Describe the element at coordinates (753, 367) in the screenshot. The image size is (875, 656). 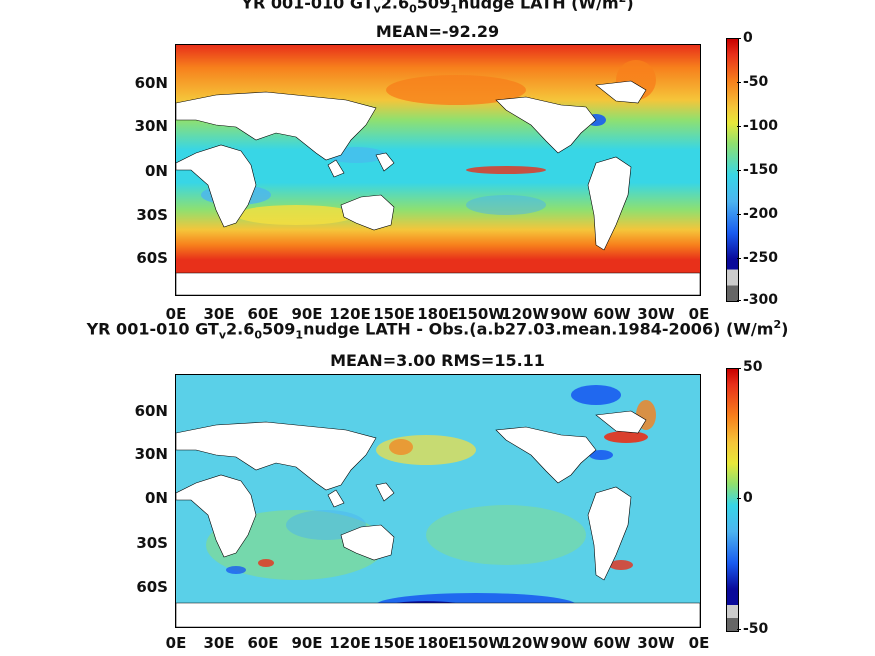
I see `colorbar-tick: 50` at that location.